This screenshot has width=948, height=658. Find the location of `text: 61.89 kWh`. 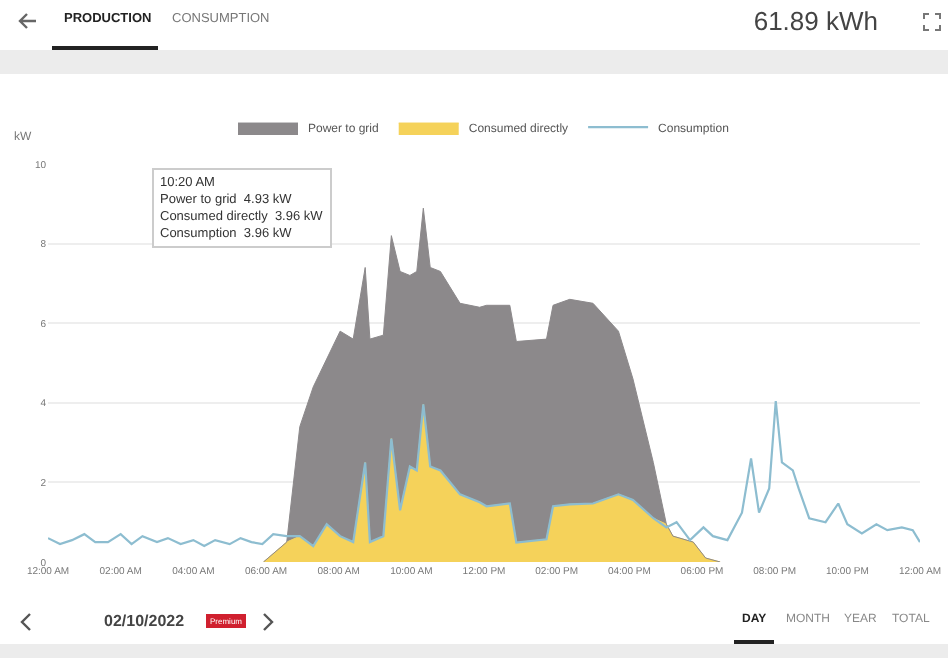

text: 61.89 kWh is located at coordinates (815, 21).